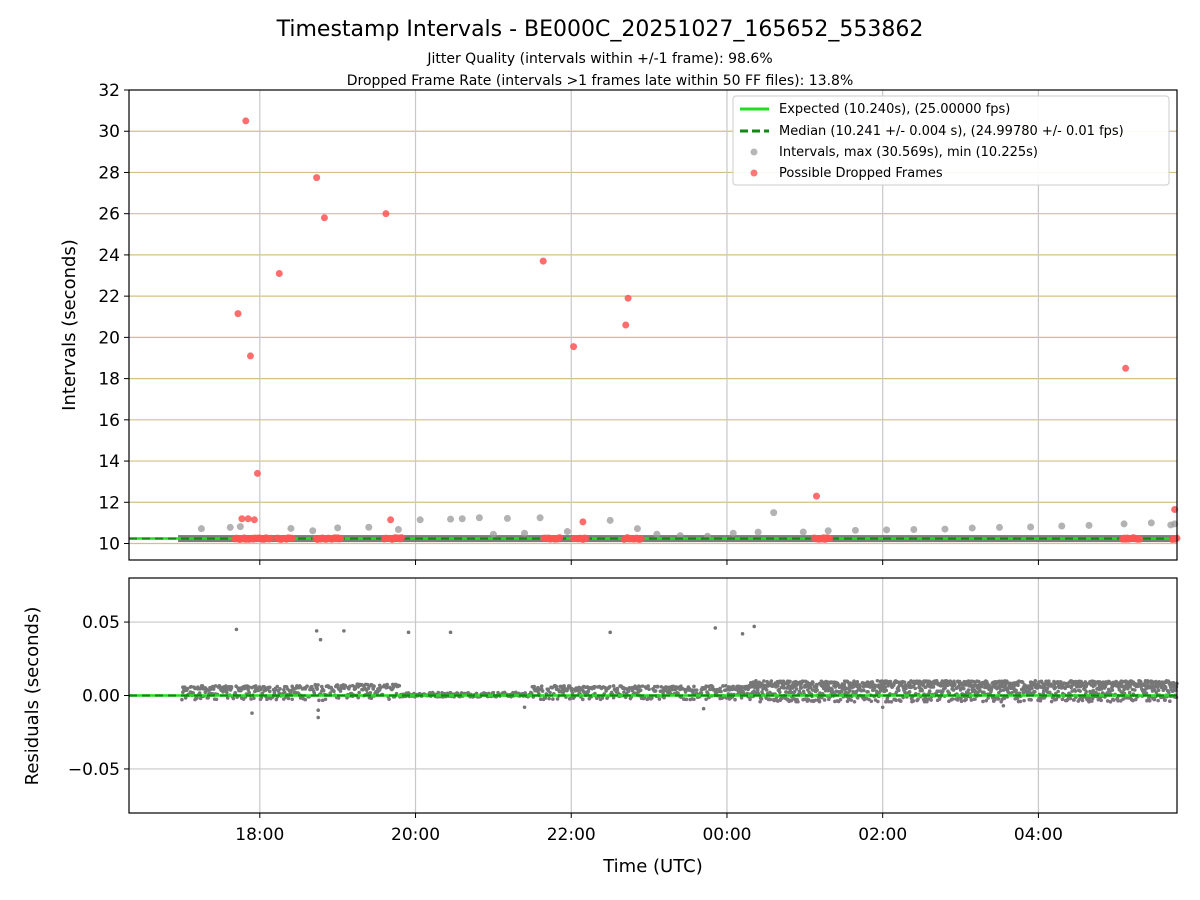  I want to click on y-tick-label: 20, so click(109, 338).